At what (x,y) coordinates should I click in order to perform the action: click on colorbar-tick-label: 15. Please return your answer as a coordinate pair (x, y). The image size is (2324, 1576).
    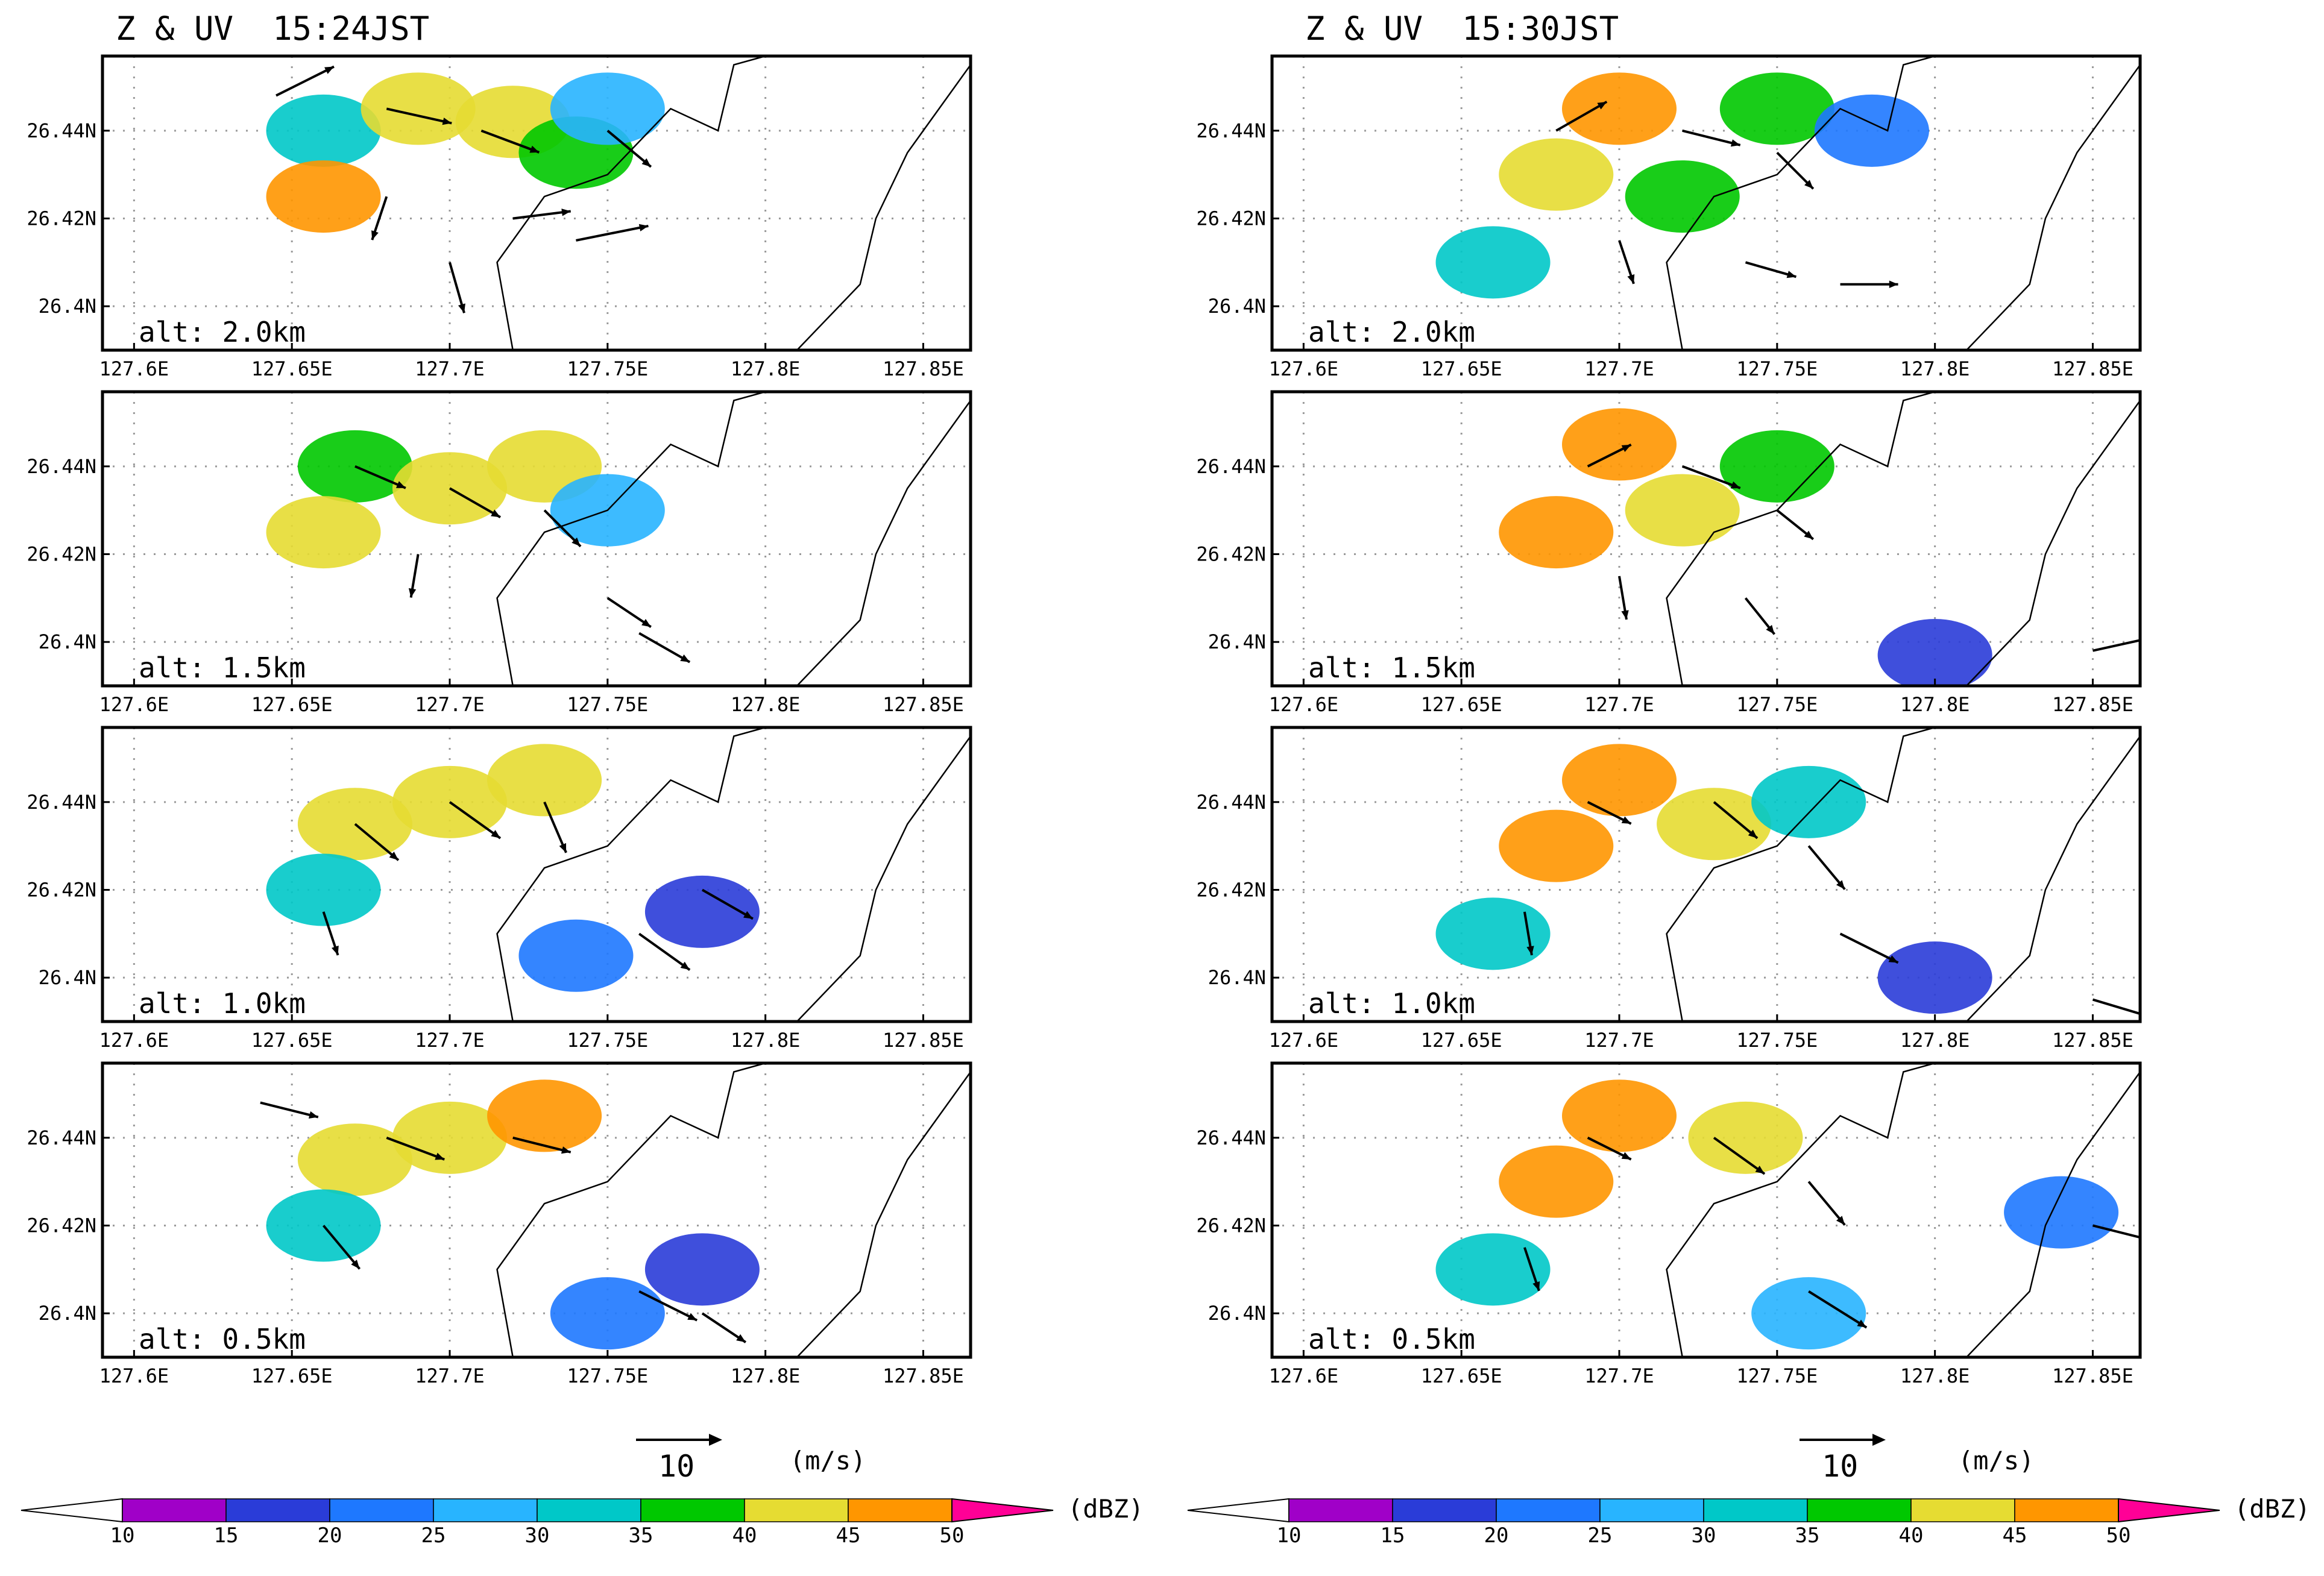
    Looking at the image, I should click on (1393, 1536).